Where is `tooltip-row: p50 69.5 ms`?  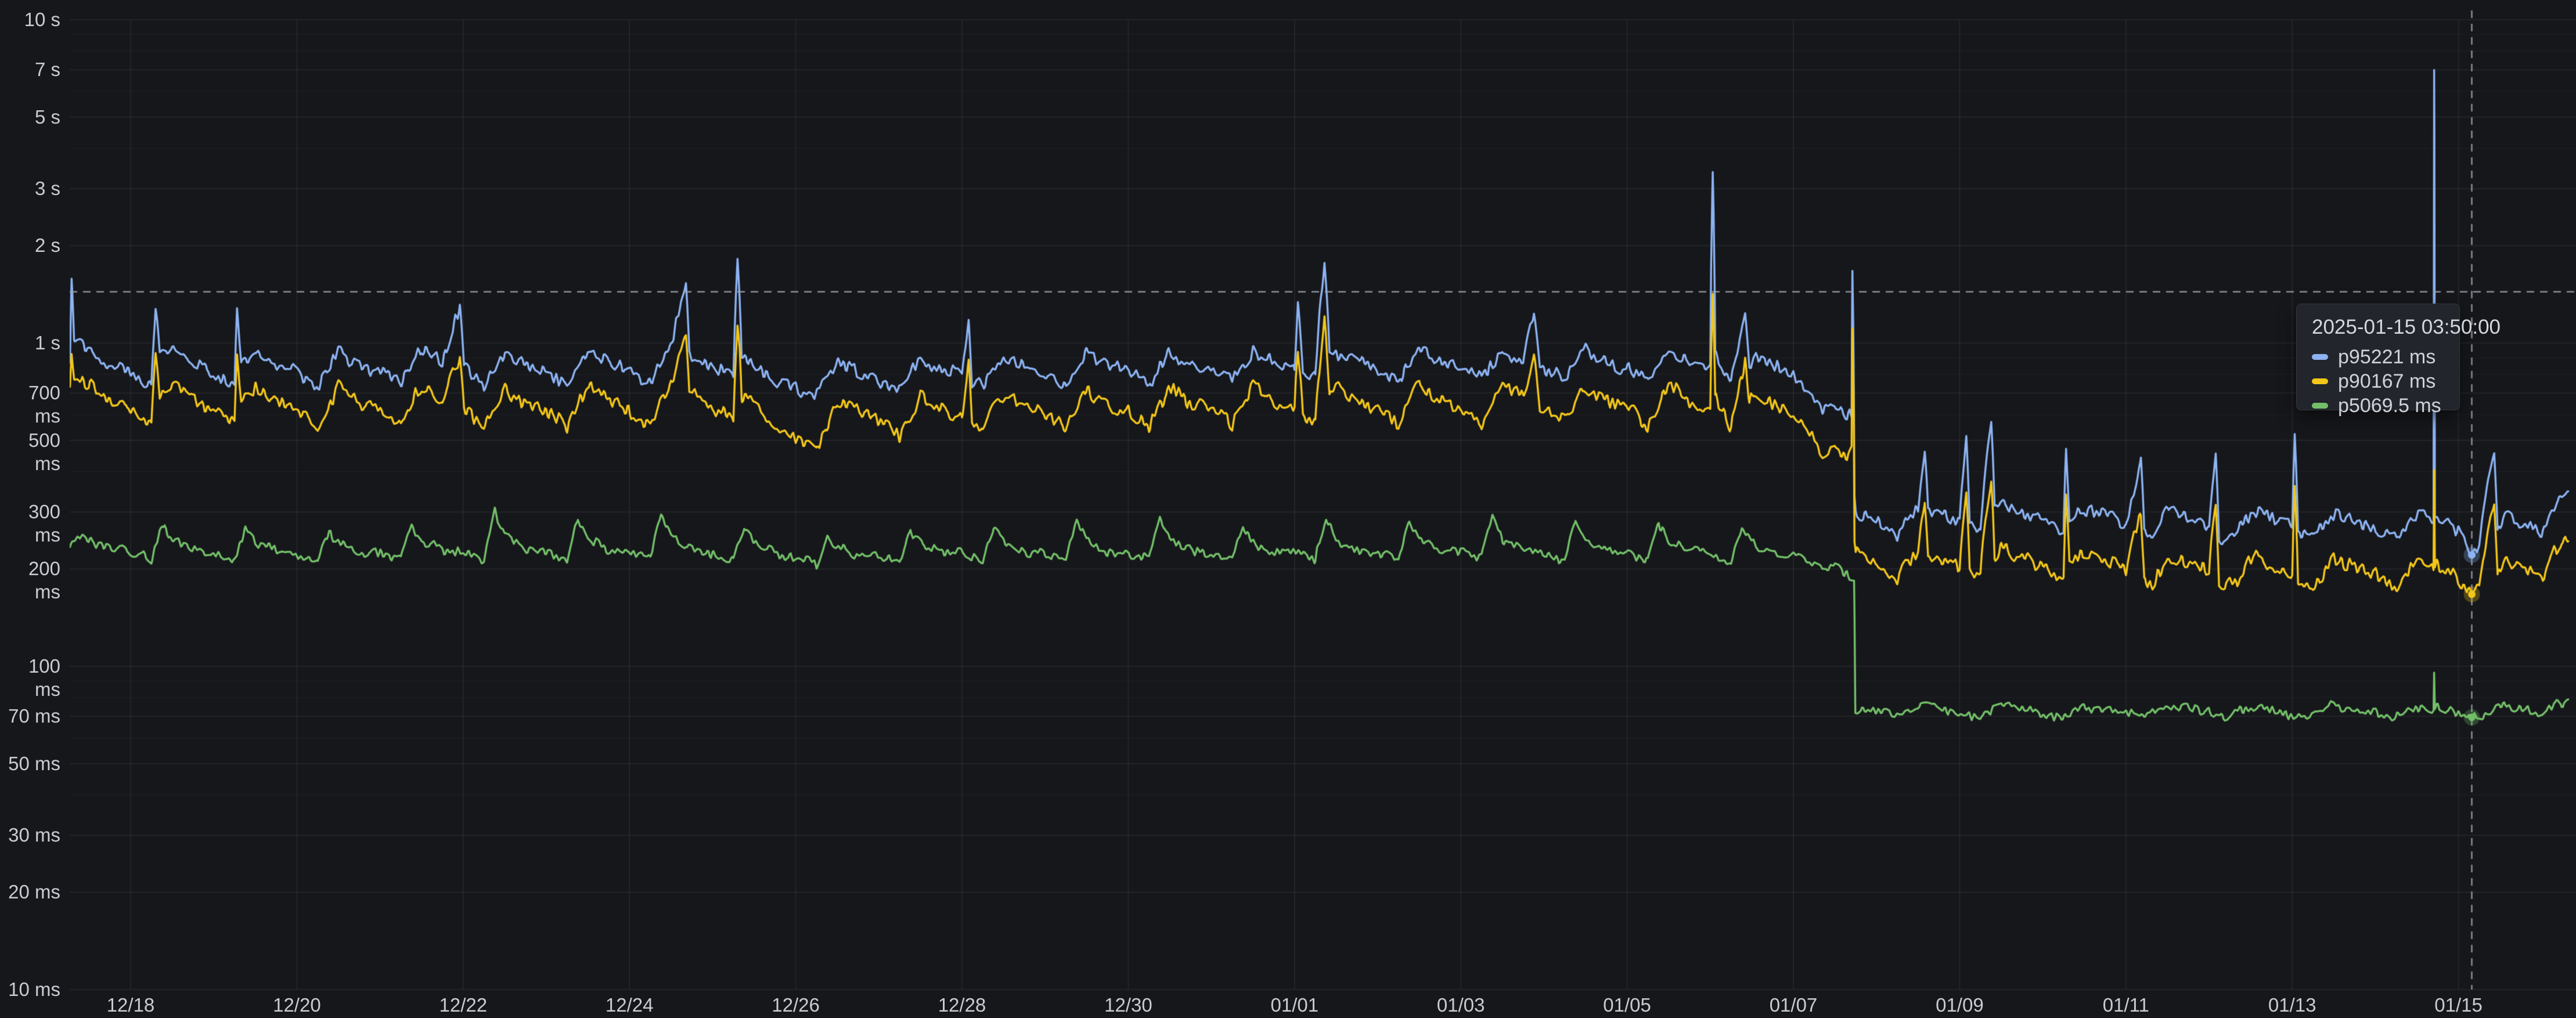 tooltip-row: p50 69.5 ms is located at coordinates (2378, 406).